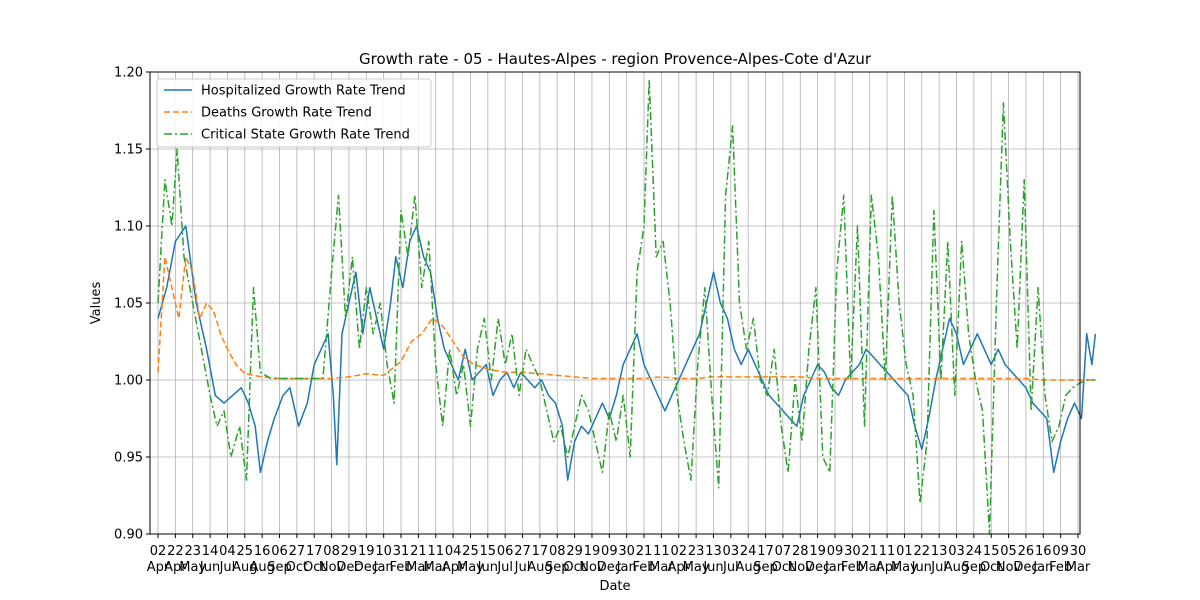 Image resolution: width=1200 pixels, height=600 pixels. I want to click on y-tick-label: 1.20, so click(128, 73).